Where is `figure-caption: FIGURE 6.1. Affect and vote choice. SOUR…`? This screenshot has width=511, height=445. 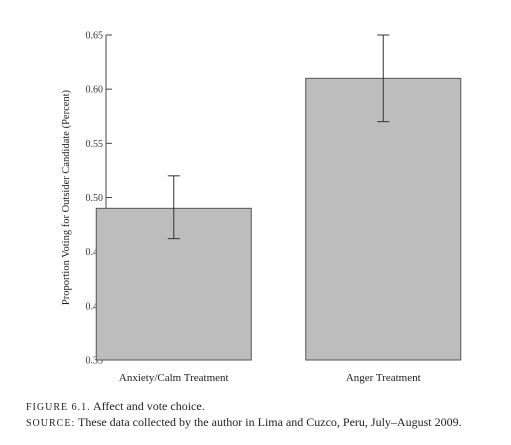
figure-caption: FIGURE 6.1. Affect and vote choice. SOUR… is located at coordinates (244, 415).